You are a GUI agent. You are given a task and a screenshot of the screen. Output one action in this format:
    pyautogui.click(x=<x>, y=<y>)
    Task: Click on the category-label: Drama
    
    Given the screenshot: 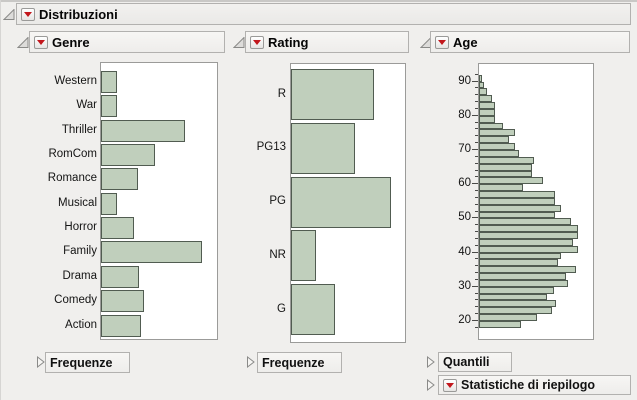 What is the action you would take?
    pyautogui.click(x=79, y=275)
    